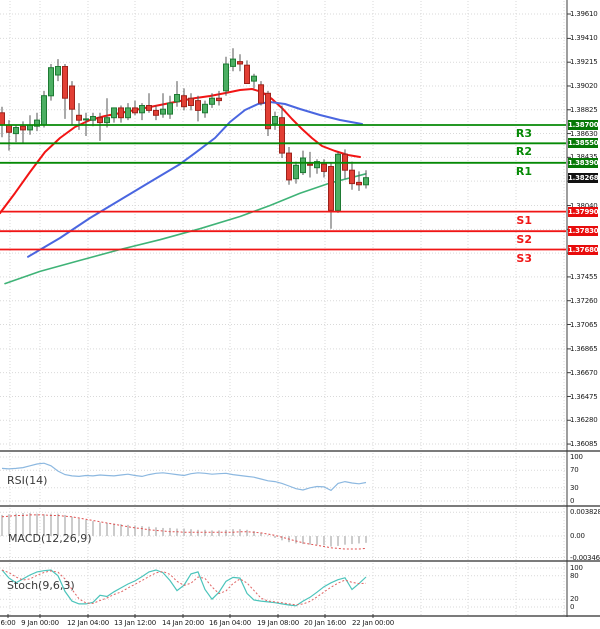  I want to click on time-axis-label: 14 Jan 20:00, so click(183, 623).